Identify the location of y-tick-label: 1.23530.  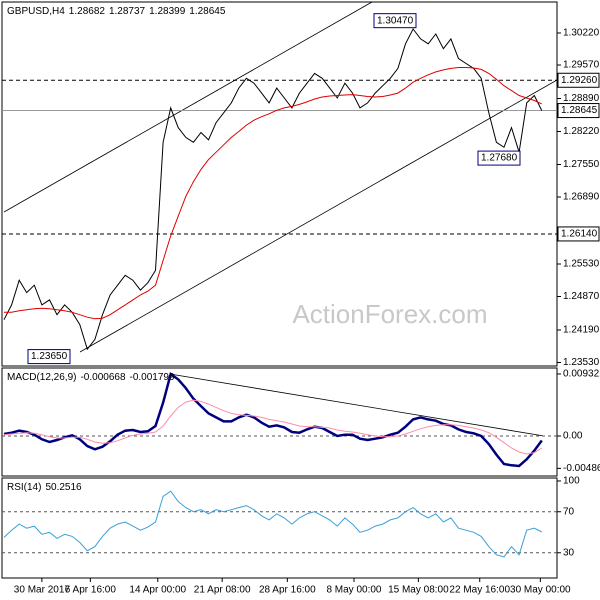
(581, 362).